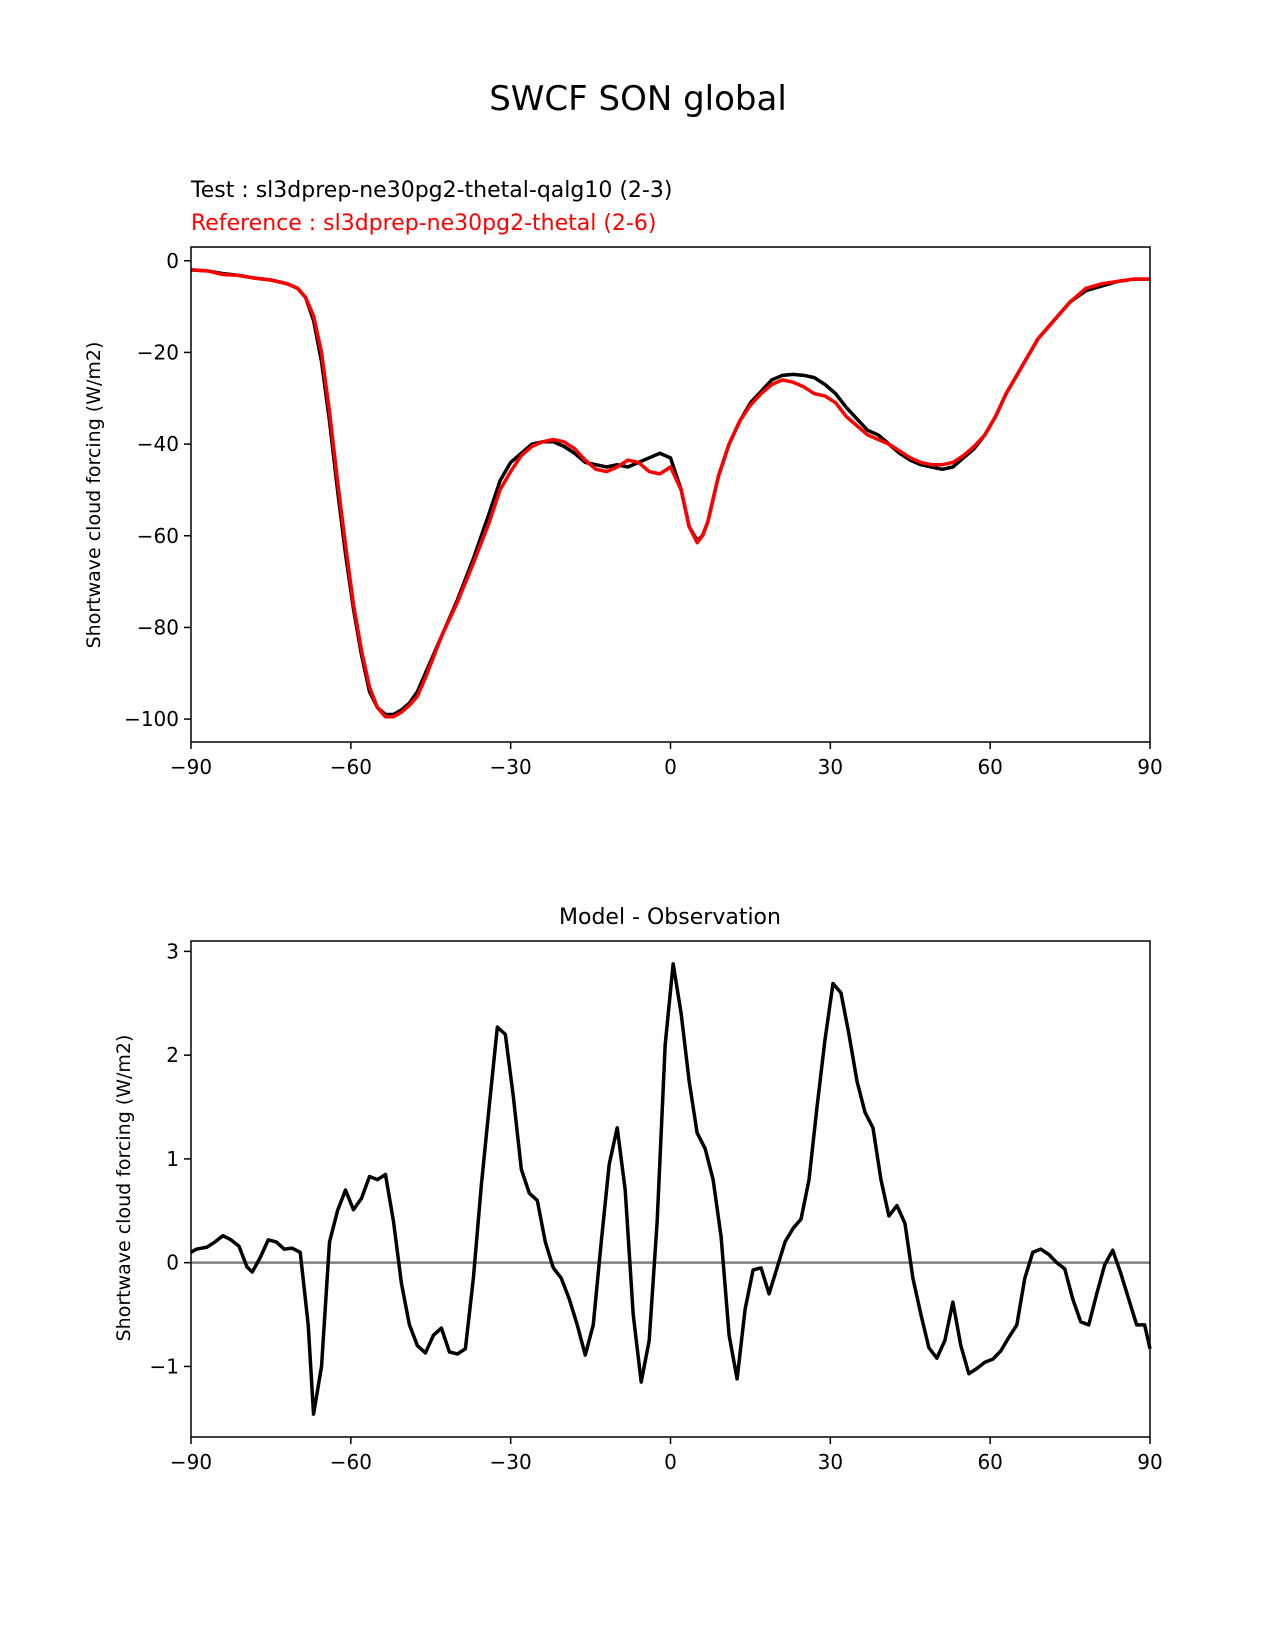 The image size is (1275, 1650). What do you see at coordinates (158, 536) in the screenshot?
I see `y-tick-label: −60` at bounding box center [158, 536].